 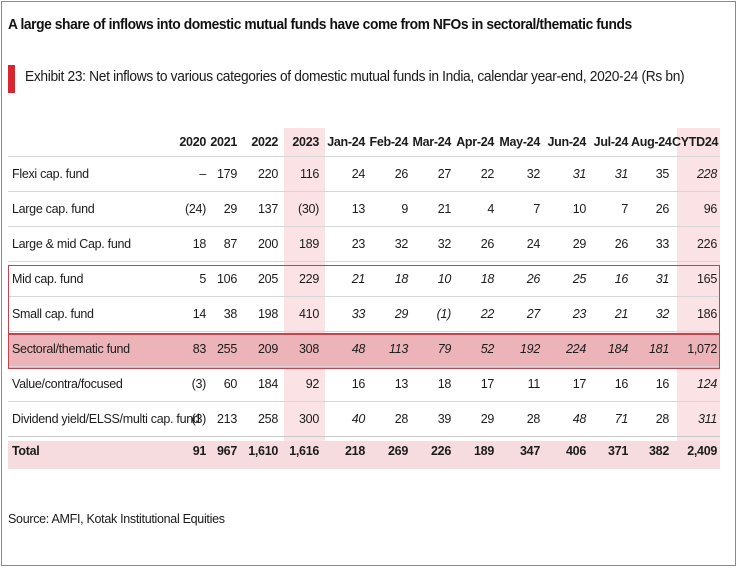 What do you see at coordinates (566, 450) in the screenshot?
I see `total-cell: 406` at bounding box center [566, 450].